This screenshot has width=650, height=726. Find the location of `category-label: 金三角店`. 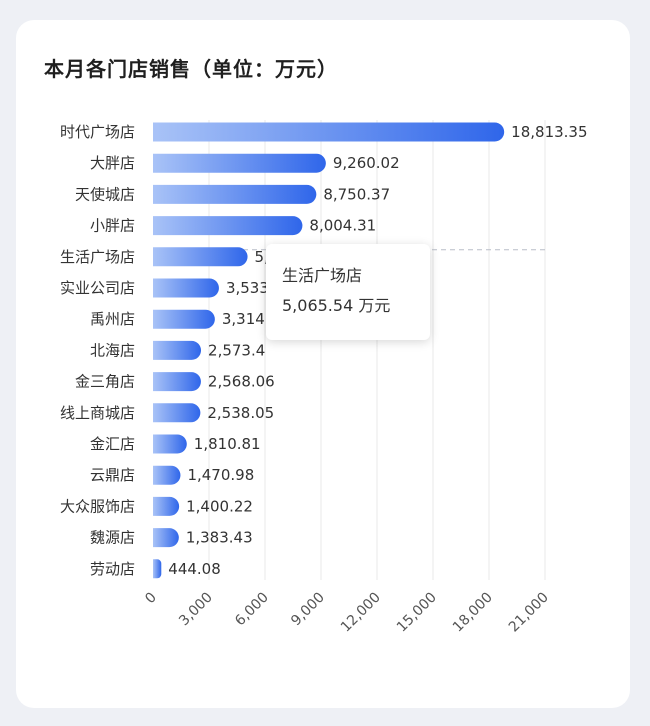

category-label: 金三角店 is located at coordinates (105, 382).